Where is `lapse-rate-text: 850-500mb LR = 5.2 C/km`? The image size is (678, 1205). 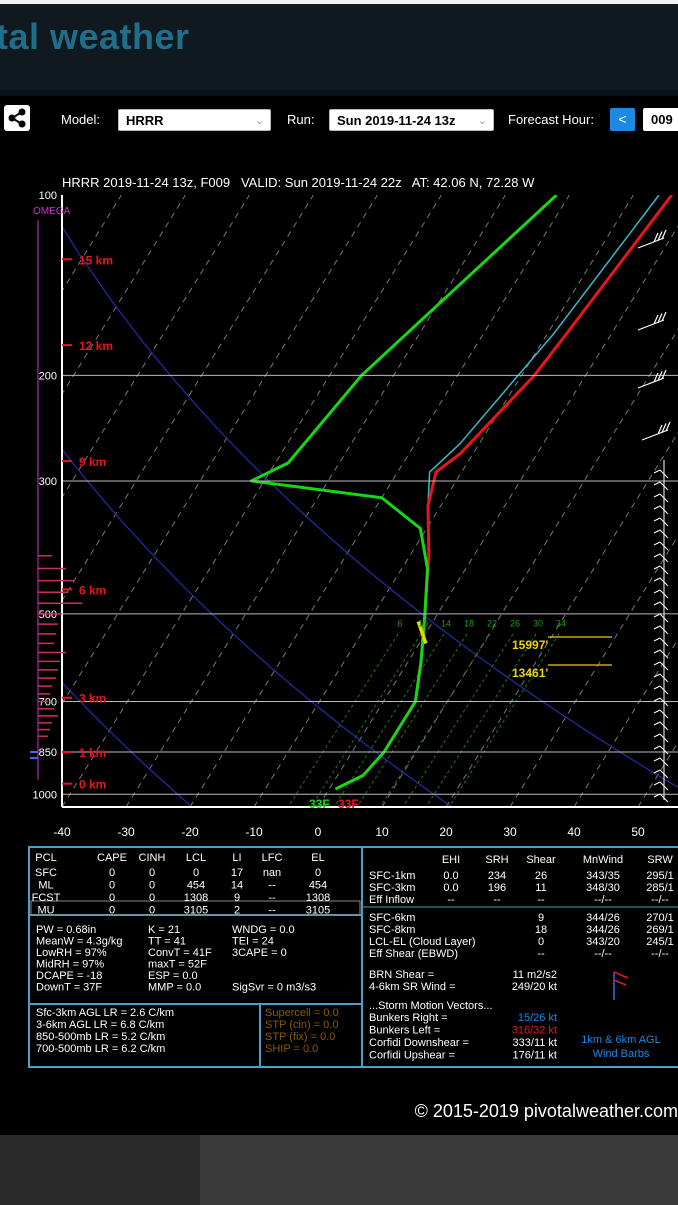 lapse-rate-text: 850-500mb LR = 5.2 C/km is located at coordinates (100, 1037).